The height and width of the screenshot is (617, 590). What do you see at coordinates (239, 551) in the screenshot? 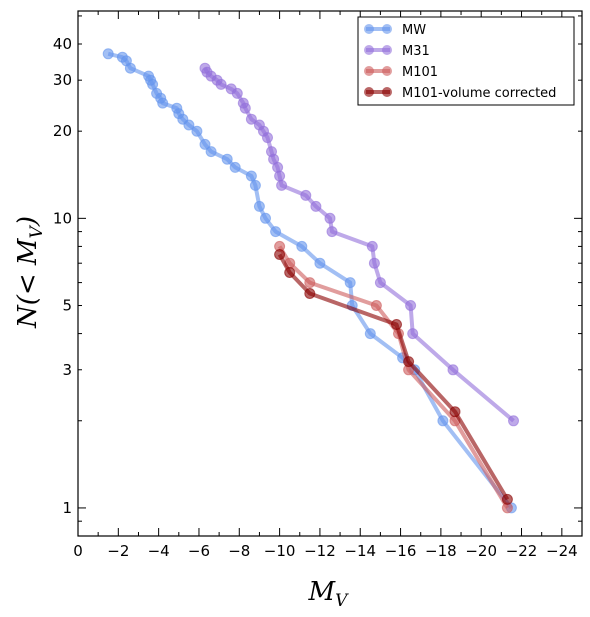
I see `x-tick-label: −8` at bounding box center [239, 551].